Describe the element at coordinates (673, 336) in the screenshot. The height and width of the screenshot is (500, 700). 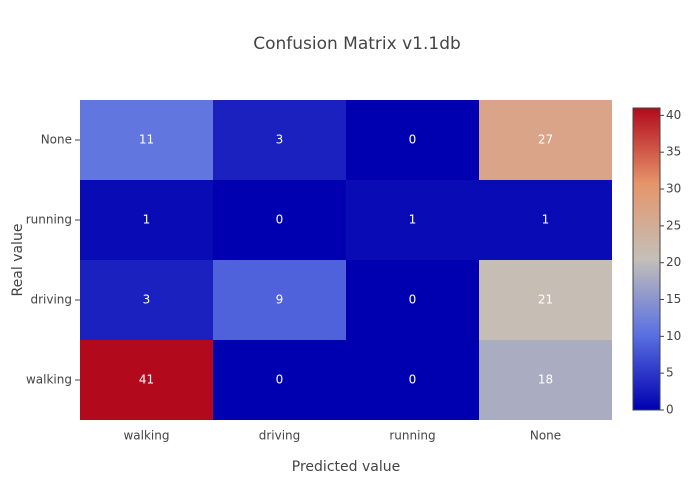
I see `colorbar-tick-label: 10` at that location.